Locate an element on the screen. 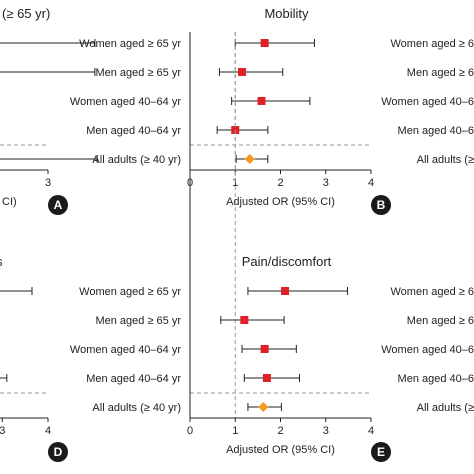 The image size is (474, 474). panel-B-title: Mobility is located at coordinates (286, 13).